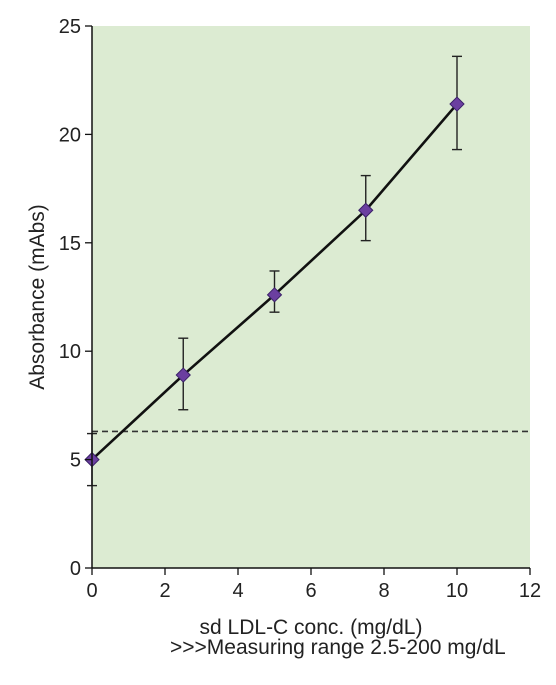 The width and height of the screenshot is (556, 685). Describe the element at coordinates (164, 591) in the screenshot. I see `x-tick-label: 2` at that location.